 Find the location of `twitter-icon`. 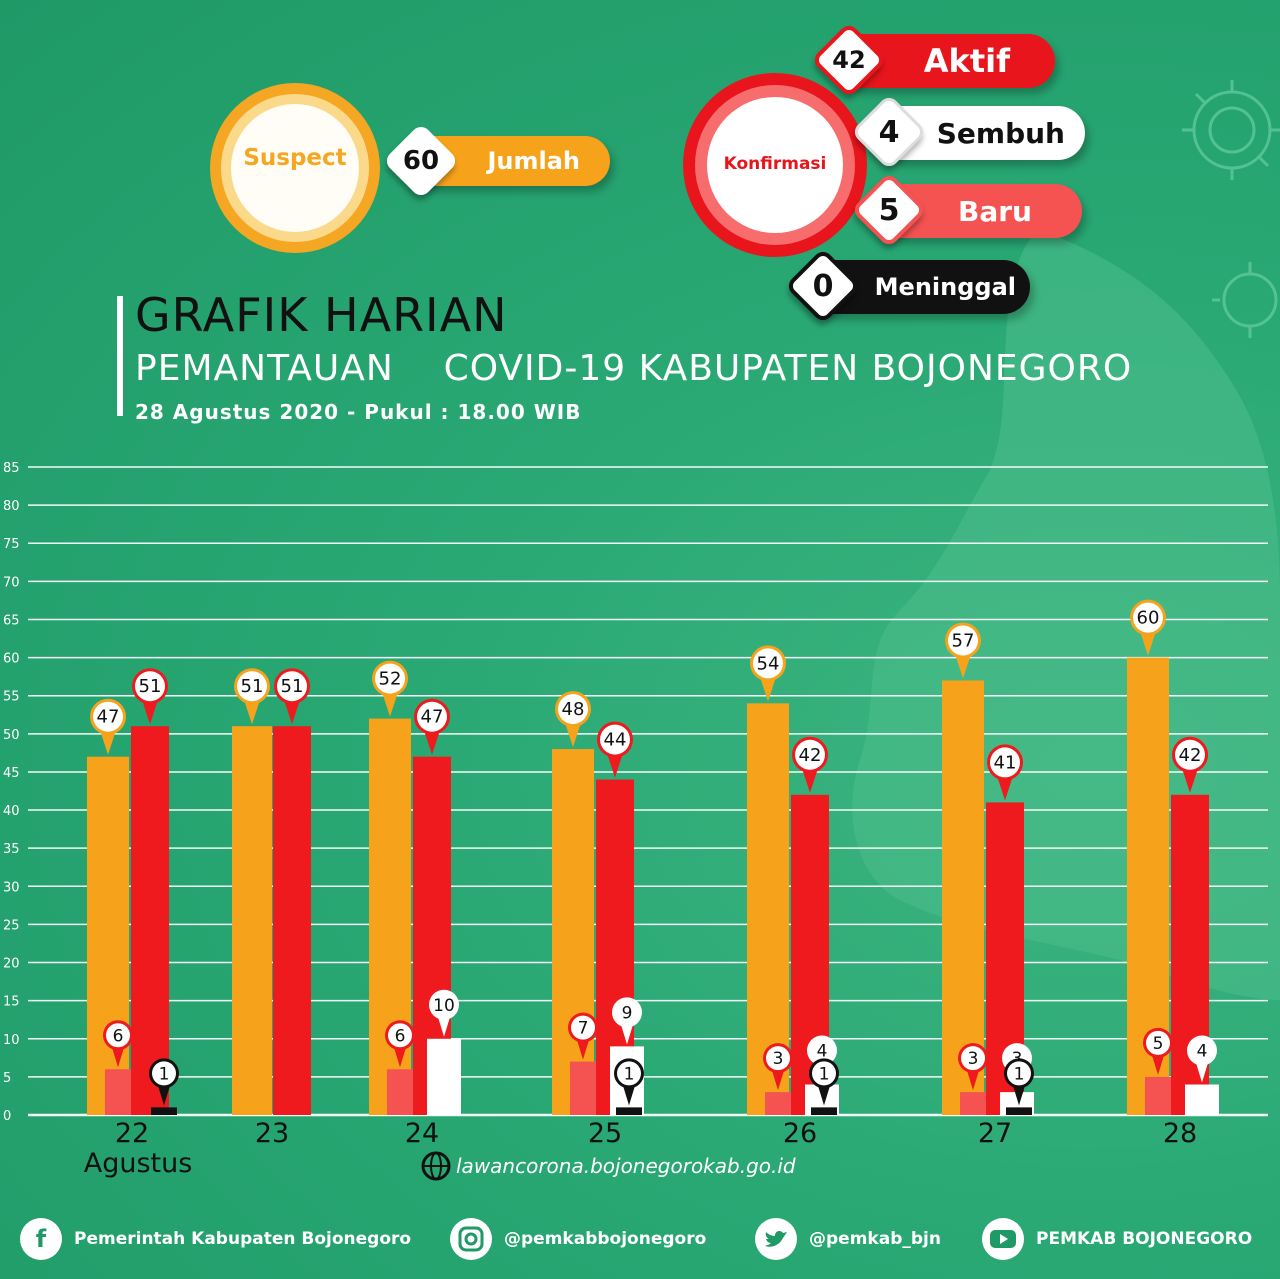

twitter-icon is located at coordinates (776, 1239).